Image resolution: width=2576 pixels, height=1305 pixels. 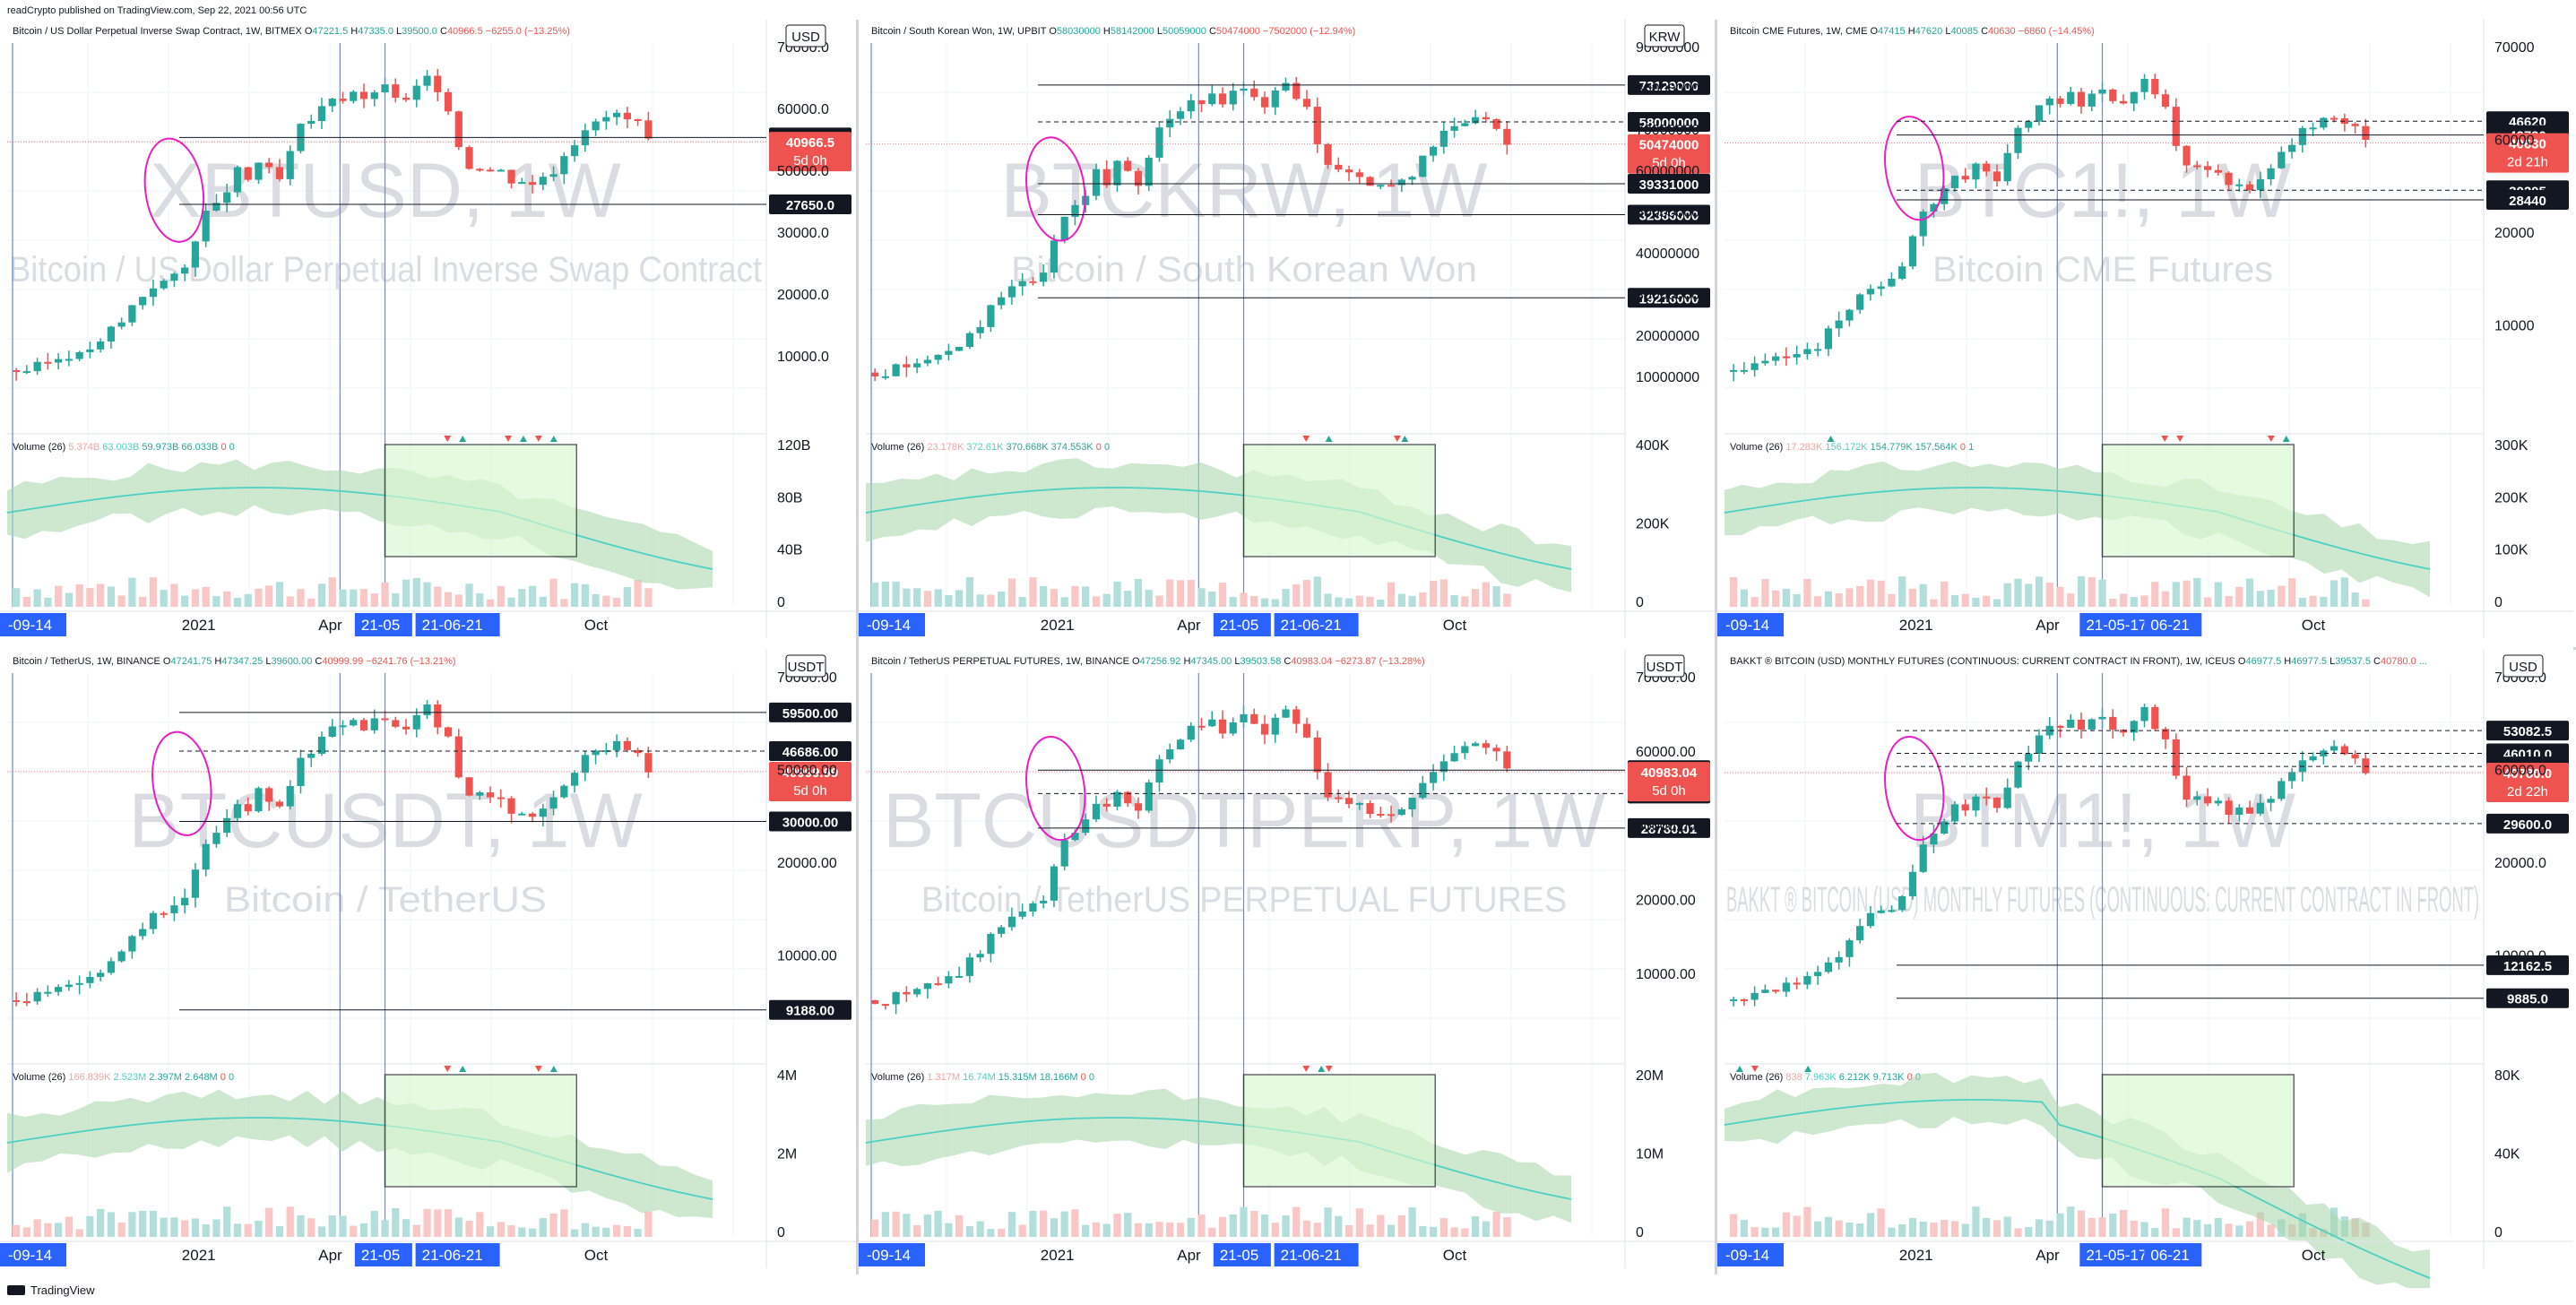 I want to click on ohlc-value: 40966.5, so click(x=466, y=31).